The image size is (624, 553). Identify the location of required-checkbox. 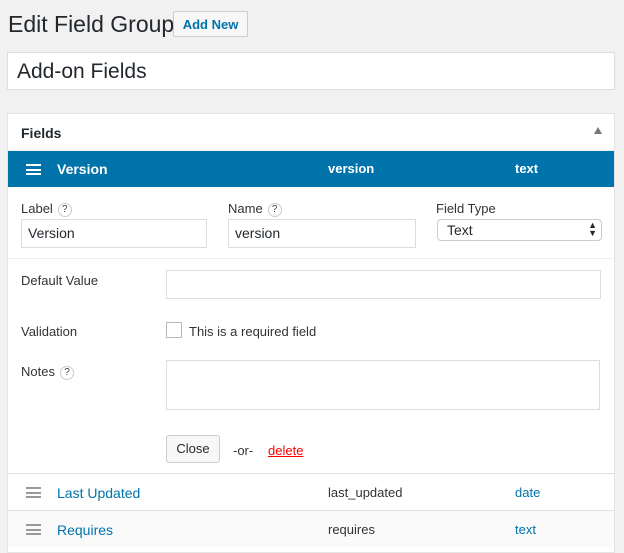
(174, 330).